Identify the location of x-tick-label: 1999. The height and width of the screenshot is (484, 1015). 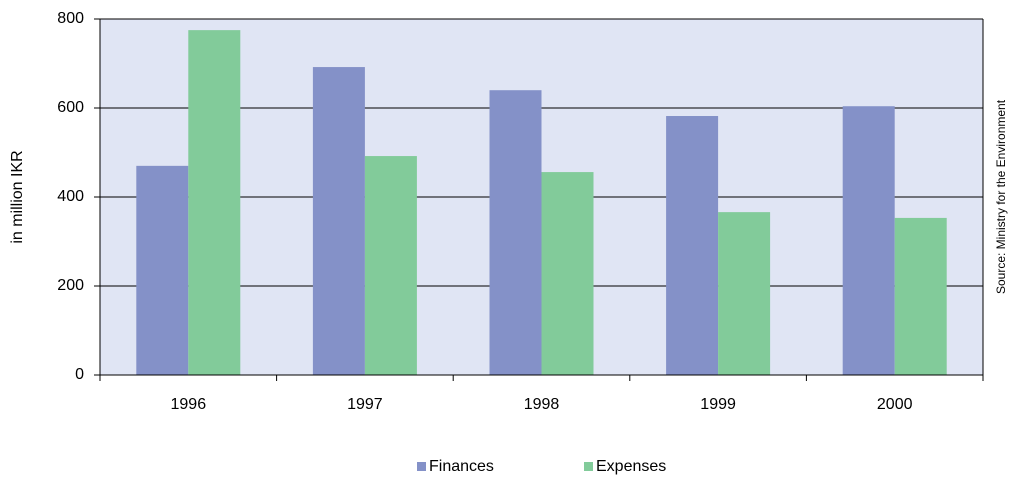
(718, 404).